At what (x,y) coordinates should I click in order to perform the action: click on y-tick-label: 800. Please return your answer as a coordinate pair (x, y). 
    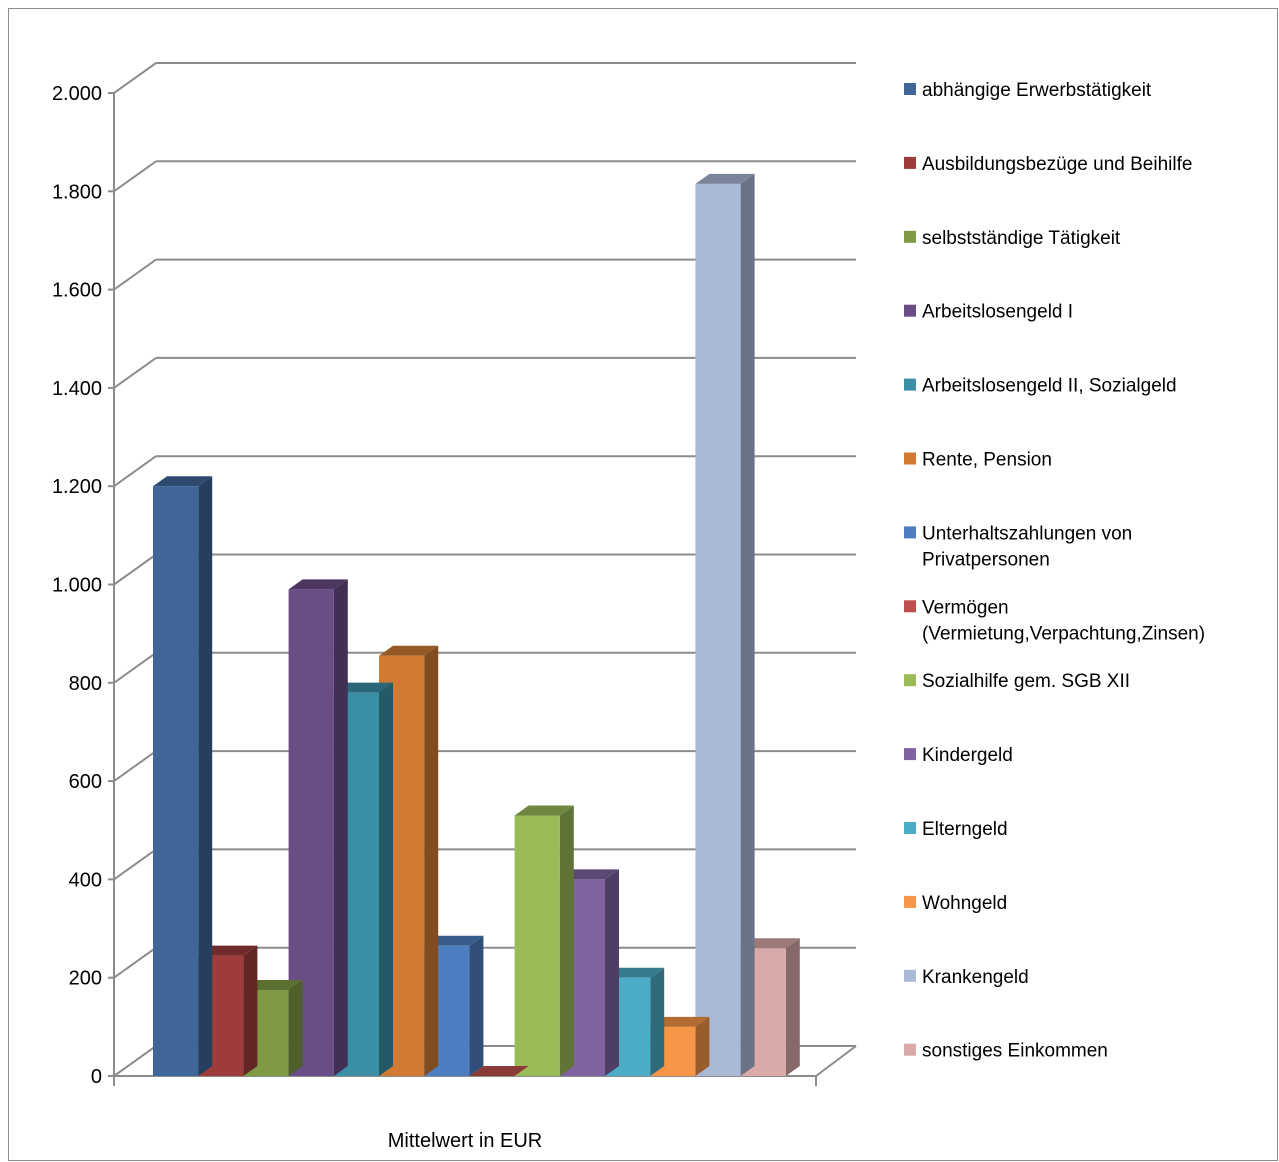
    Looking at the image, I should click on (85, 684).